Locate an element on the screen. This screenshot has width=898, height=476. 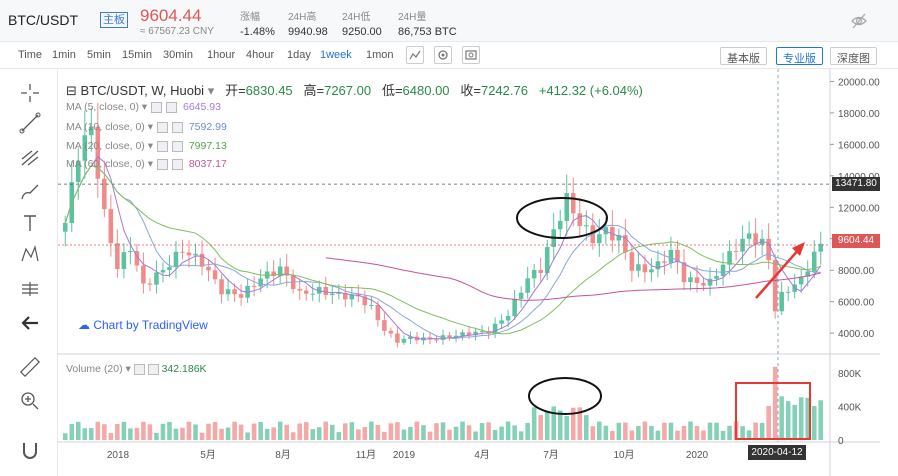
price-tick-label: 6000.00 is located at coordinates (856, 303).